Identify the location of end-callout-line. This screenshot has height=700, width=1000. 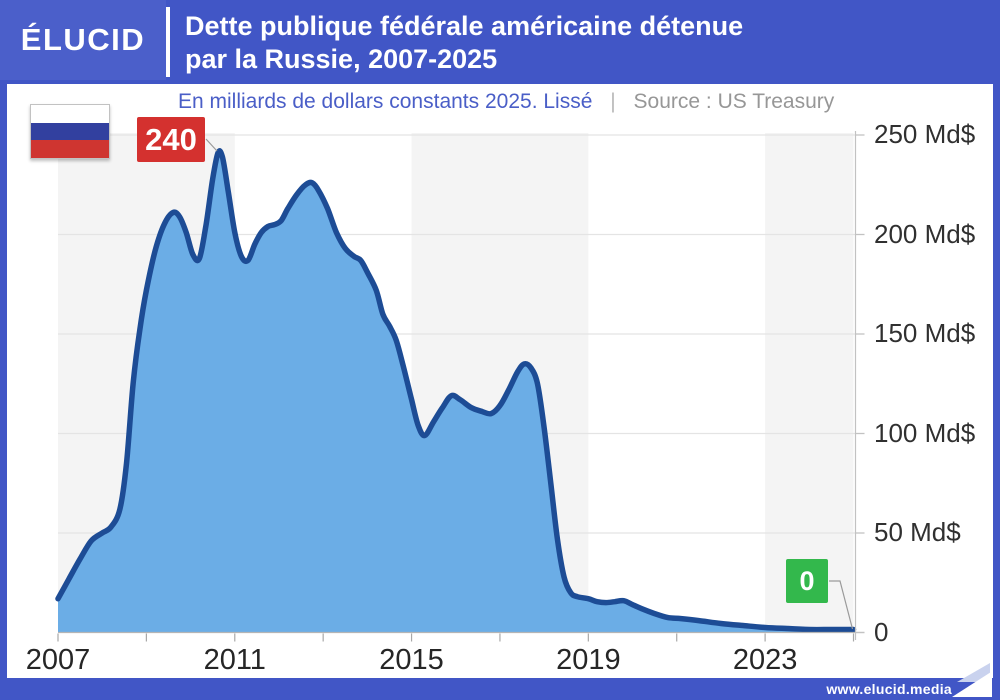
(841, 605).